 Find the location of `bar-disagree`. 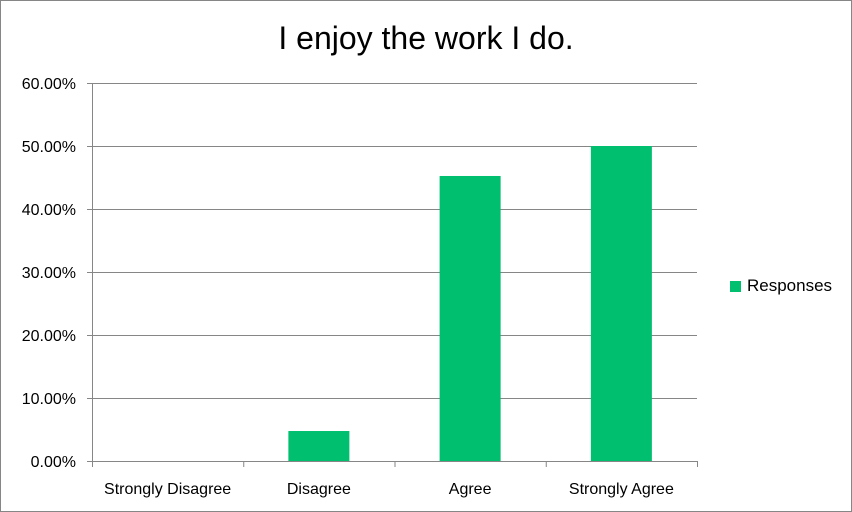

bar-disagree is located at coordinates (319, 446).